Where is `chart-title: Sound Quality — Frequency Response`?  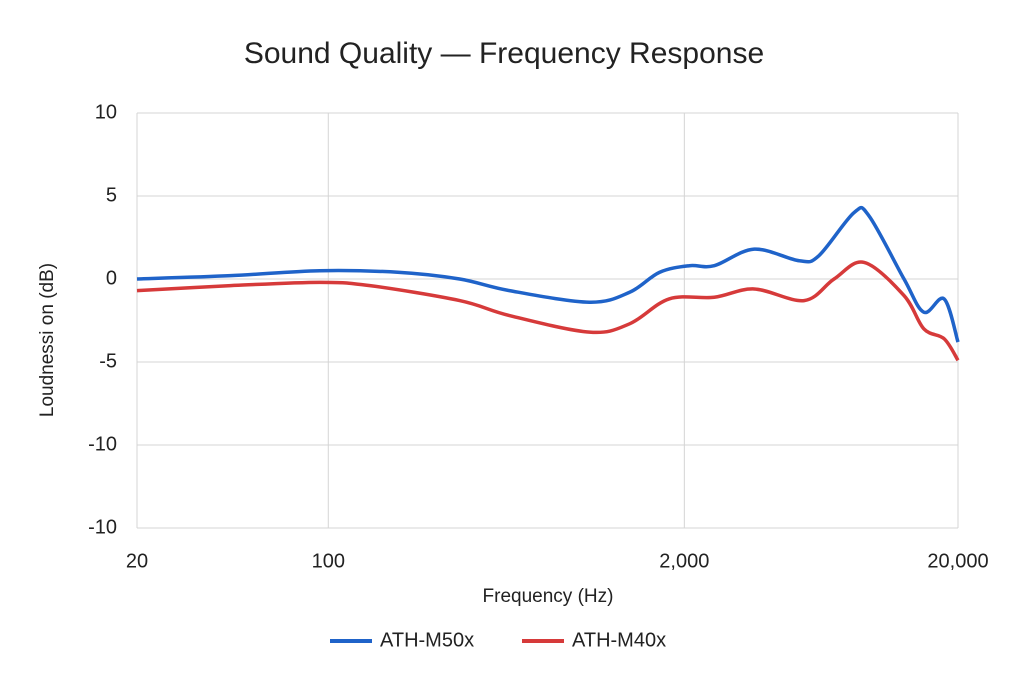
chart-title: Sound Quality — Frequency Response is located at coordinates (504, 53).